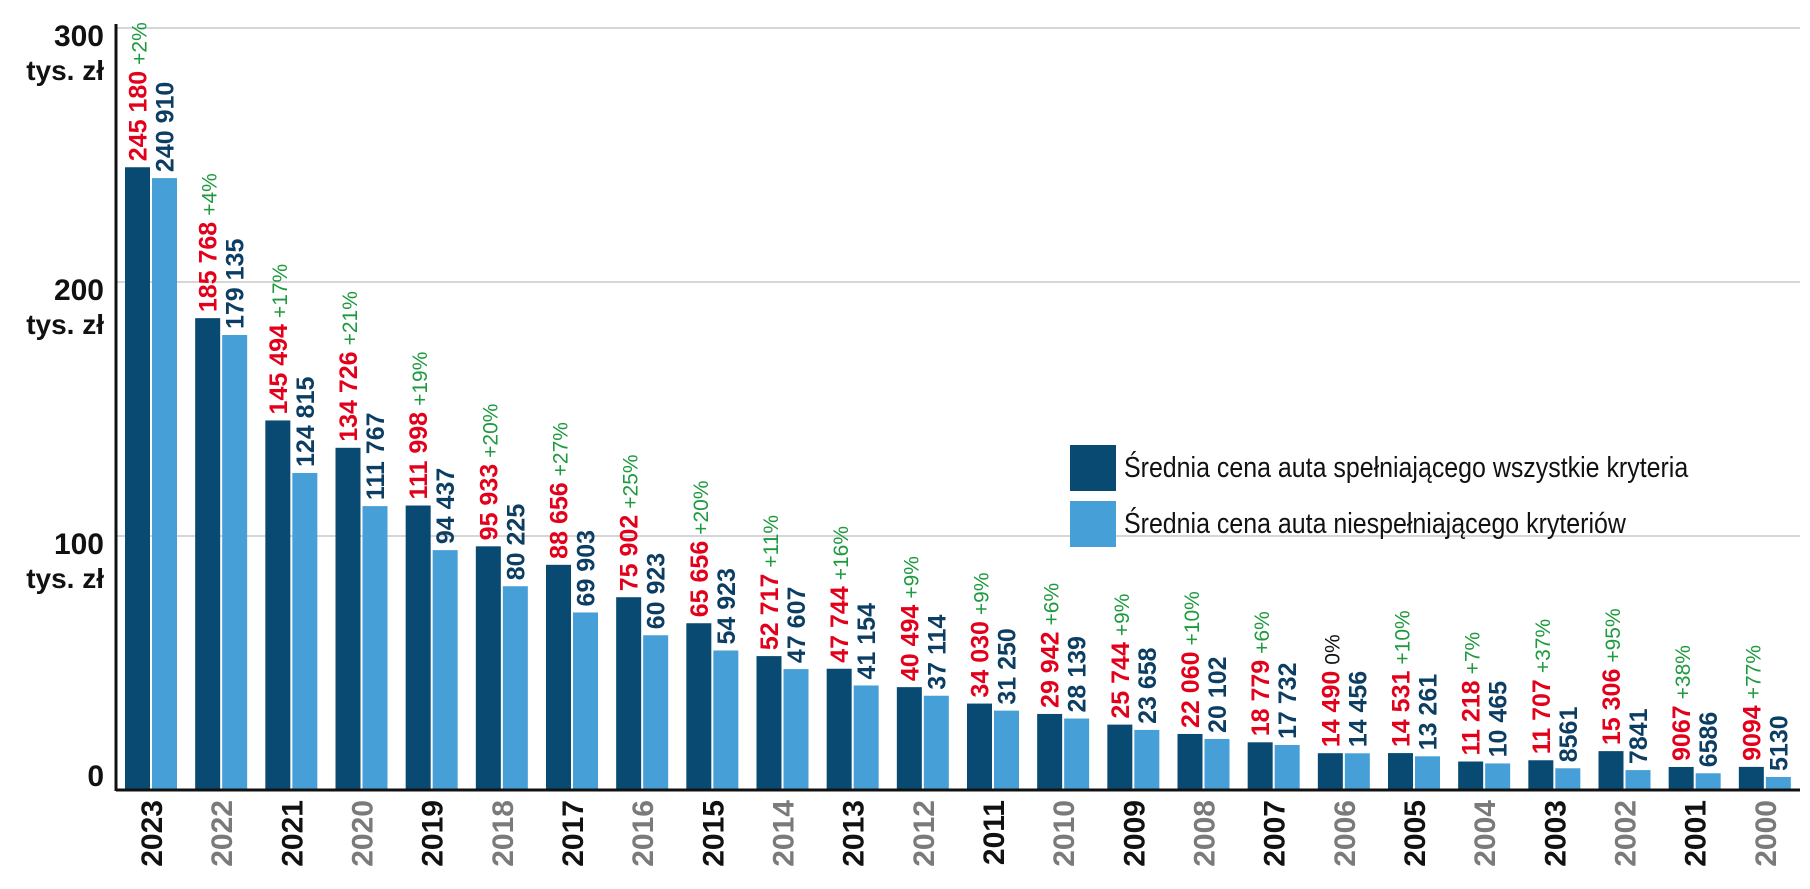 This screenshot has height=889, width=1810. Describe the element at coordinates (643, 833) in the screenshot. I see `x-tick-label-year: 2016` at that location.